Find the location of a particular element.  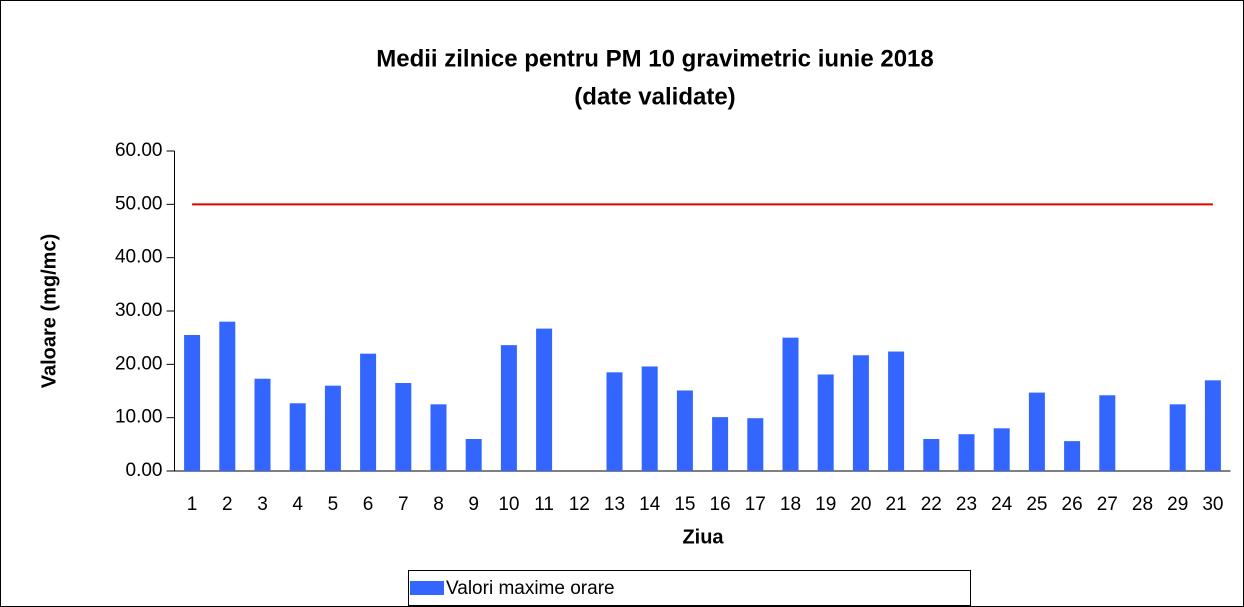

x-tick-label: 1 is located at coordinates (192, 504).